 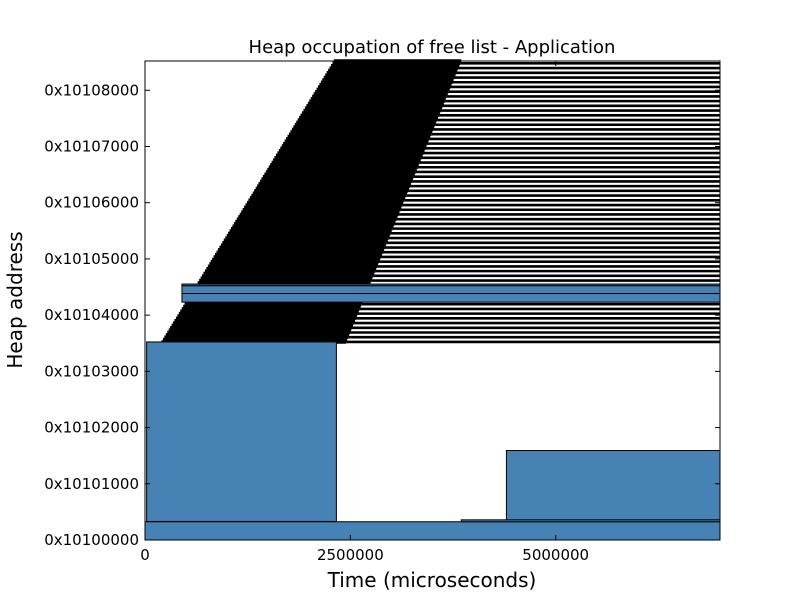 I want to click on y-tick-label: 0x10104000, so click(x=91, y=315).